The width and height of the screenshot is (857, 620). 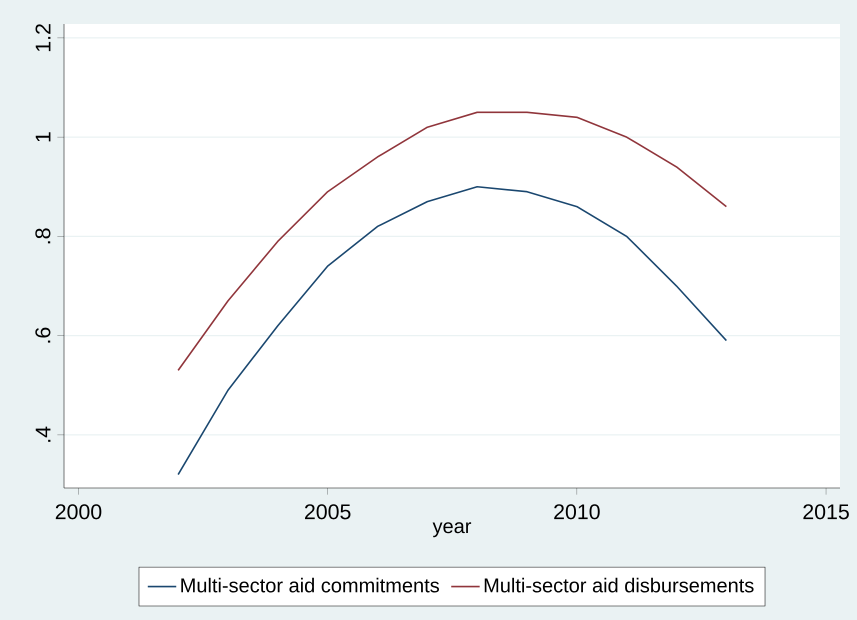 What do you see at coordinates (619, 585) in the screenshot?
I see `legend-label: Multi-sector aid disbursements` at bounding box center [619, 585].